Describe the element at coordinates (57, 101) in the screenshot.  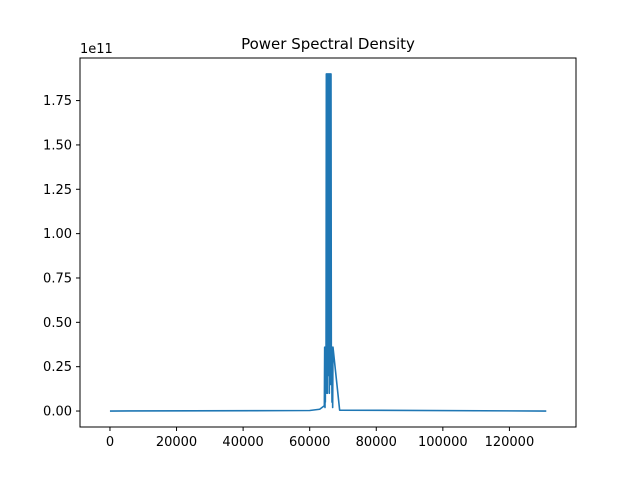
I see `y-tick-label: 1.75` at that location.